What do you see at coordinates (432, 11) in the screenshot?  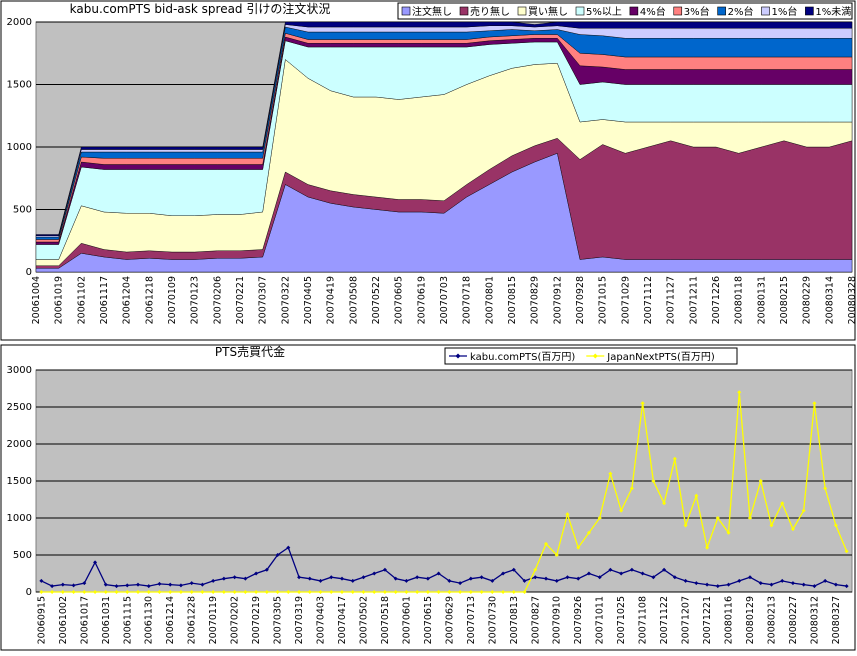 I see `legend-label: 注文無し` at bounding box center [432, 11].